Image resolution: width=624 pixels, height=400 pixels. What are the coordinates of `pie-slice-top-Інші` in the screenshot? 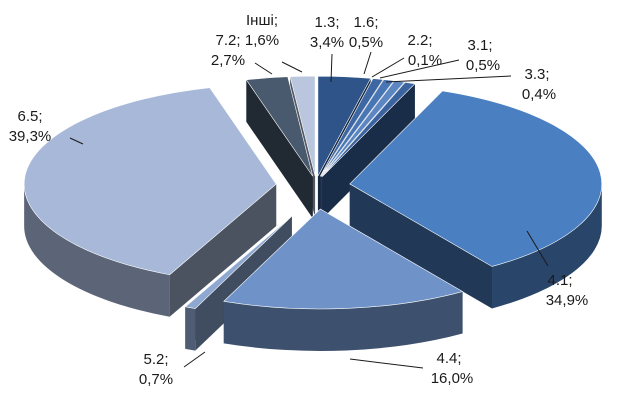 It's located at (302, 126).